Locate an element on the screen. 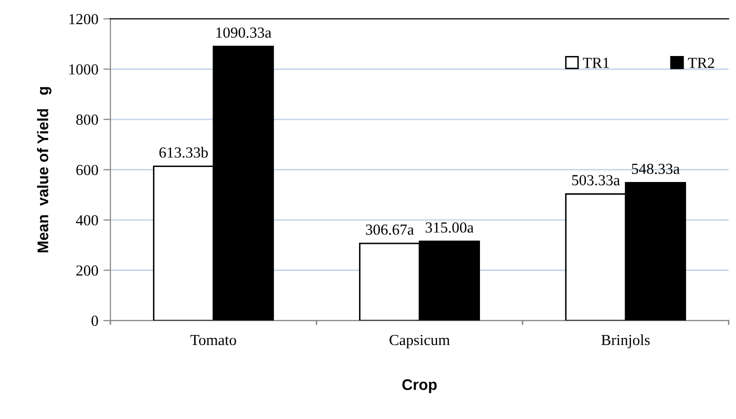 The image size is (736, 419). data-label: 503.33a is located at coordinates (596, 180).